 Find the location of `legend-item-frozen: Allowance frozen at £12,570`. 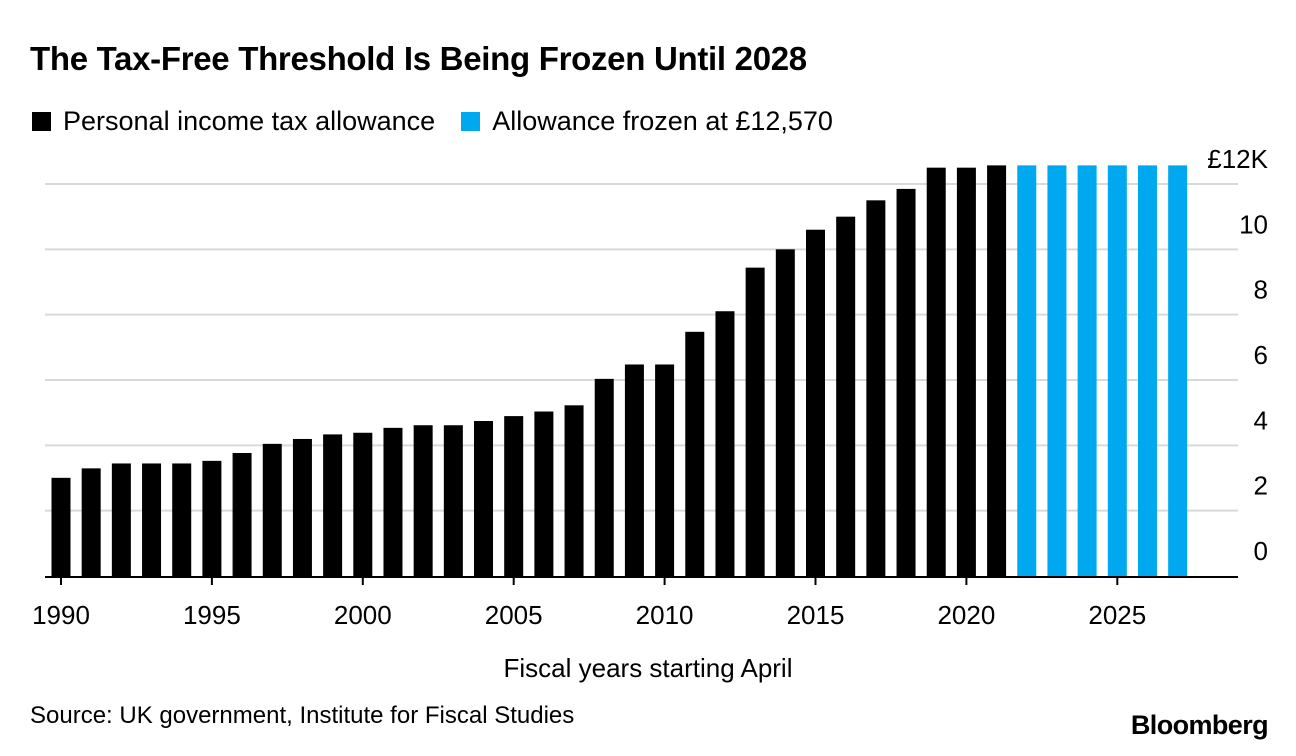

legend-item-frozen: Allowance frozen at £12,570 is located at coordinates (647, 121).